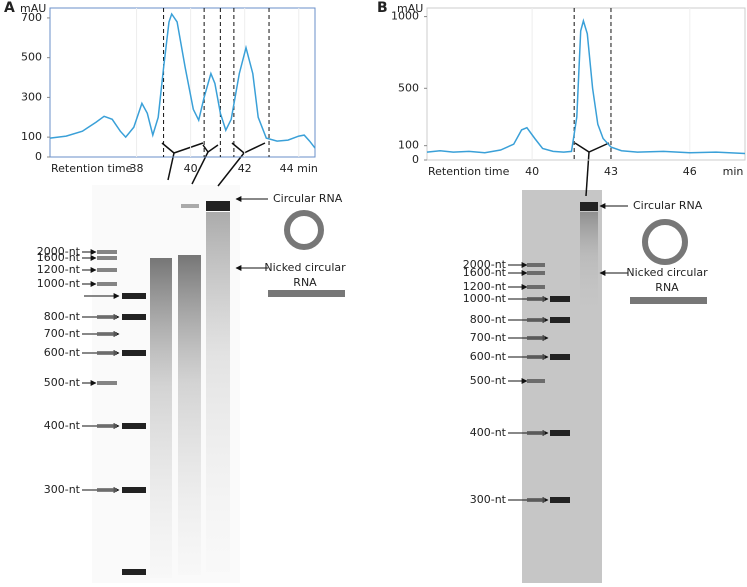 This screenshot has height=587, width=747. What do you see at coordinates (690, 171) in the screenshot?
I see `x-tick-label: 46` at bounding box center [690, 171].